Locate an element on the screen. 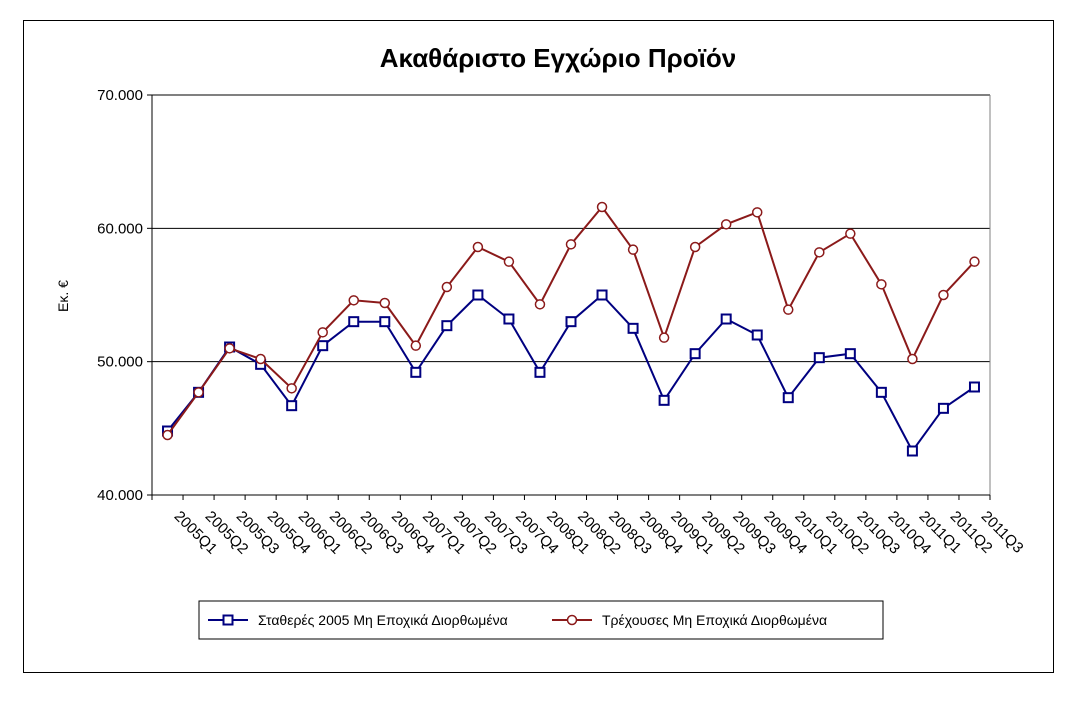  chart-title: Ακαθάριστο Εγχώριο Προϊόν is located at coordinates (558, 58).